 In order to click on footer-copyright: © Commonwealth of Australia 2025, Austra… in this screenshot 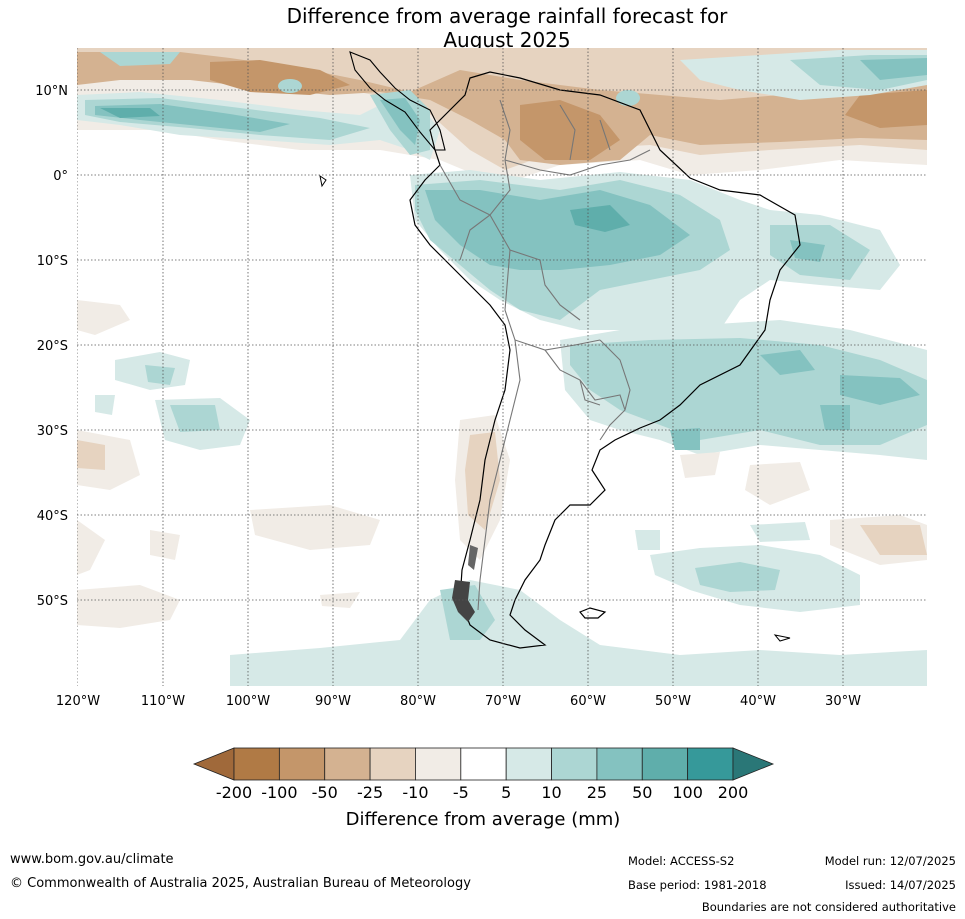, I will do `click(240, 883)`.